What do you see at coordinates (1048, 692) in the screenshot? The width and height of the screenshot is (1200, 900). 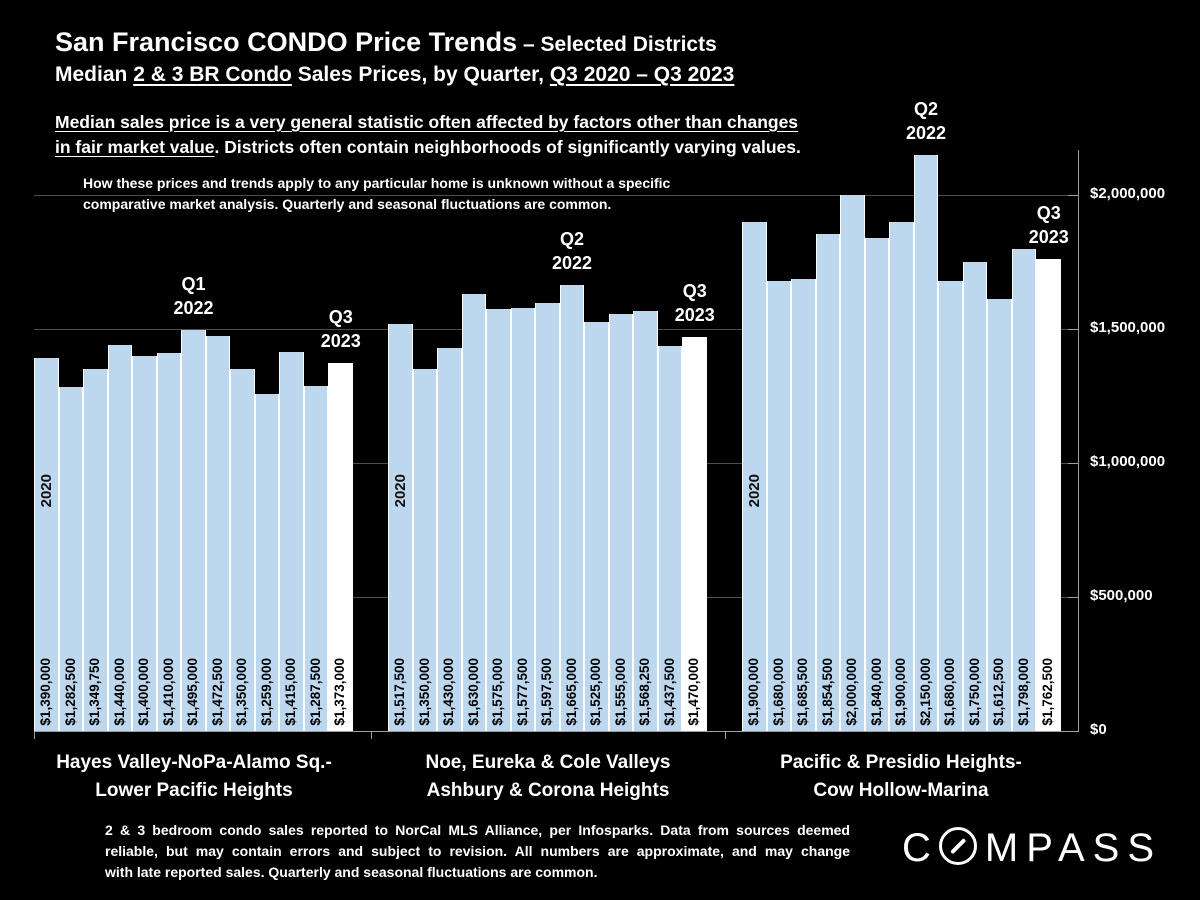 I see `bar-value-label: $1,762,500` at bounding box center [1048, 692].